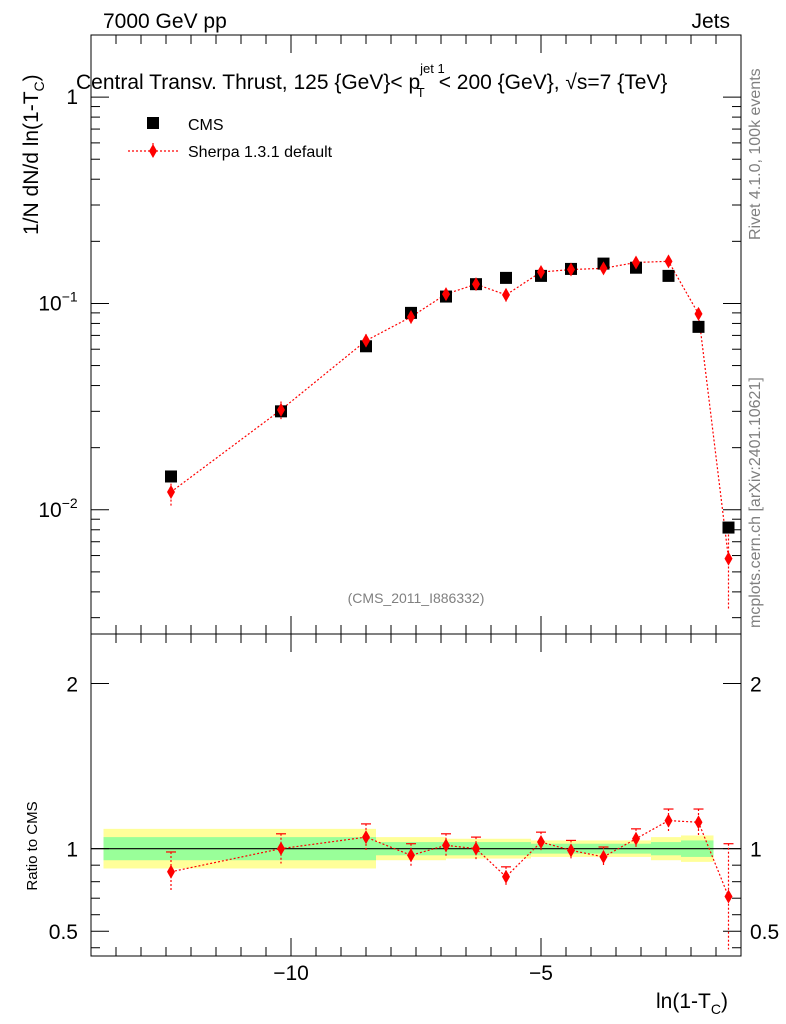  I want to click on ratio-line, so click(450, 858).